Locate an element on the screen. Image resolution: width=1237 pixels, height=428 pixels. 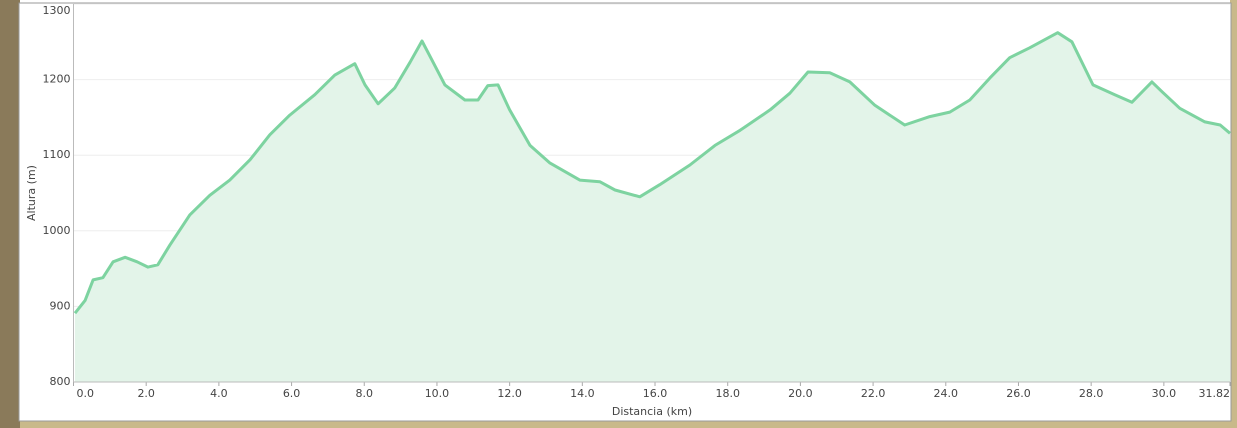
x-tick-label: 0.0 is located at coordinates (86, 393).